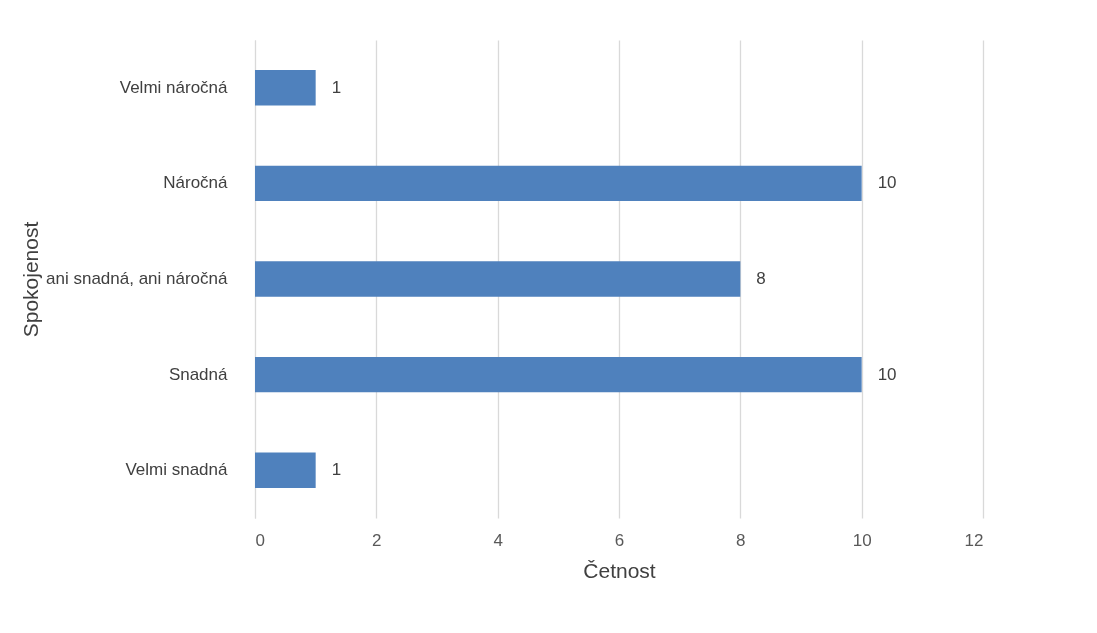 The height and width of the screenshot is (633, 1097). Describe the element at coordinates (498, 540) in the screenshot. I see `x-tick-label: 4` at that location.